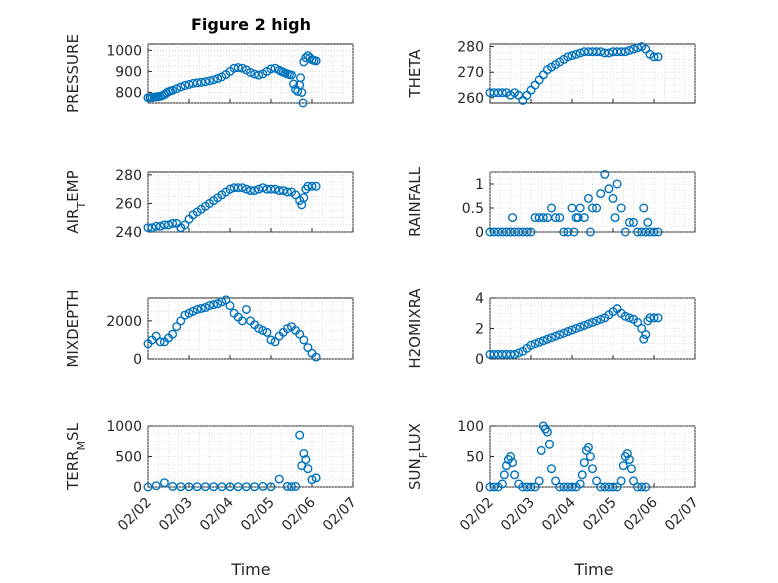 Image resolution: width=778 pixels, height=583 pixels. I want to click on y-axis-label: MIXDEPTH, so click(73, 328).